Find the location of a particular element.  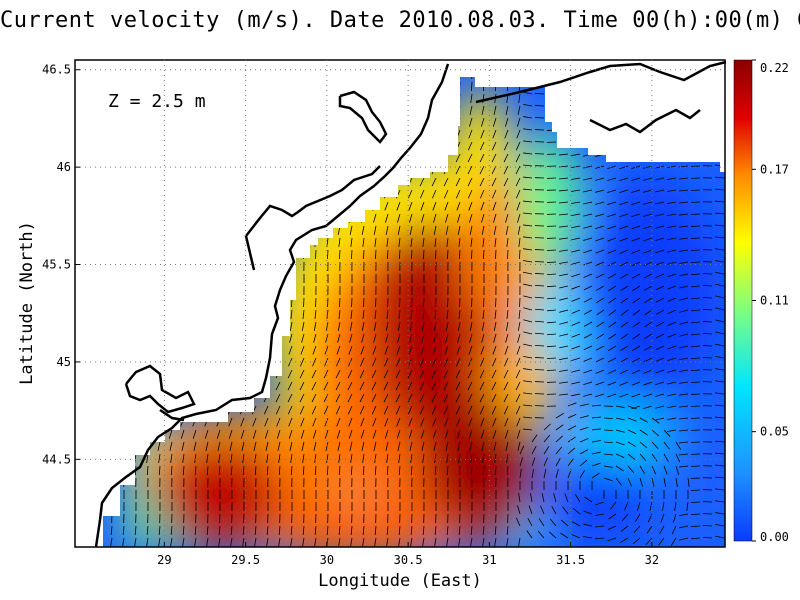

colorbar-tick-label: 0.00 is located at coordinates (774, 537).